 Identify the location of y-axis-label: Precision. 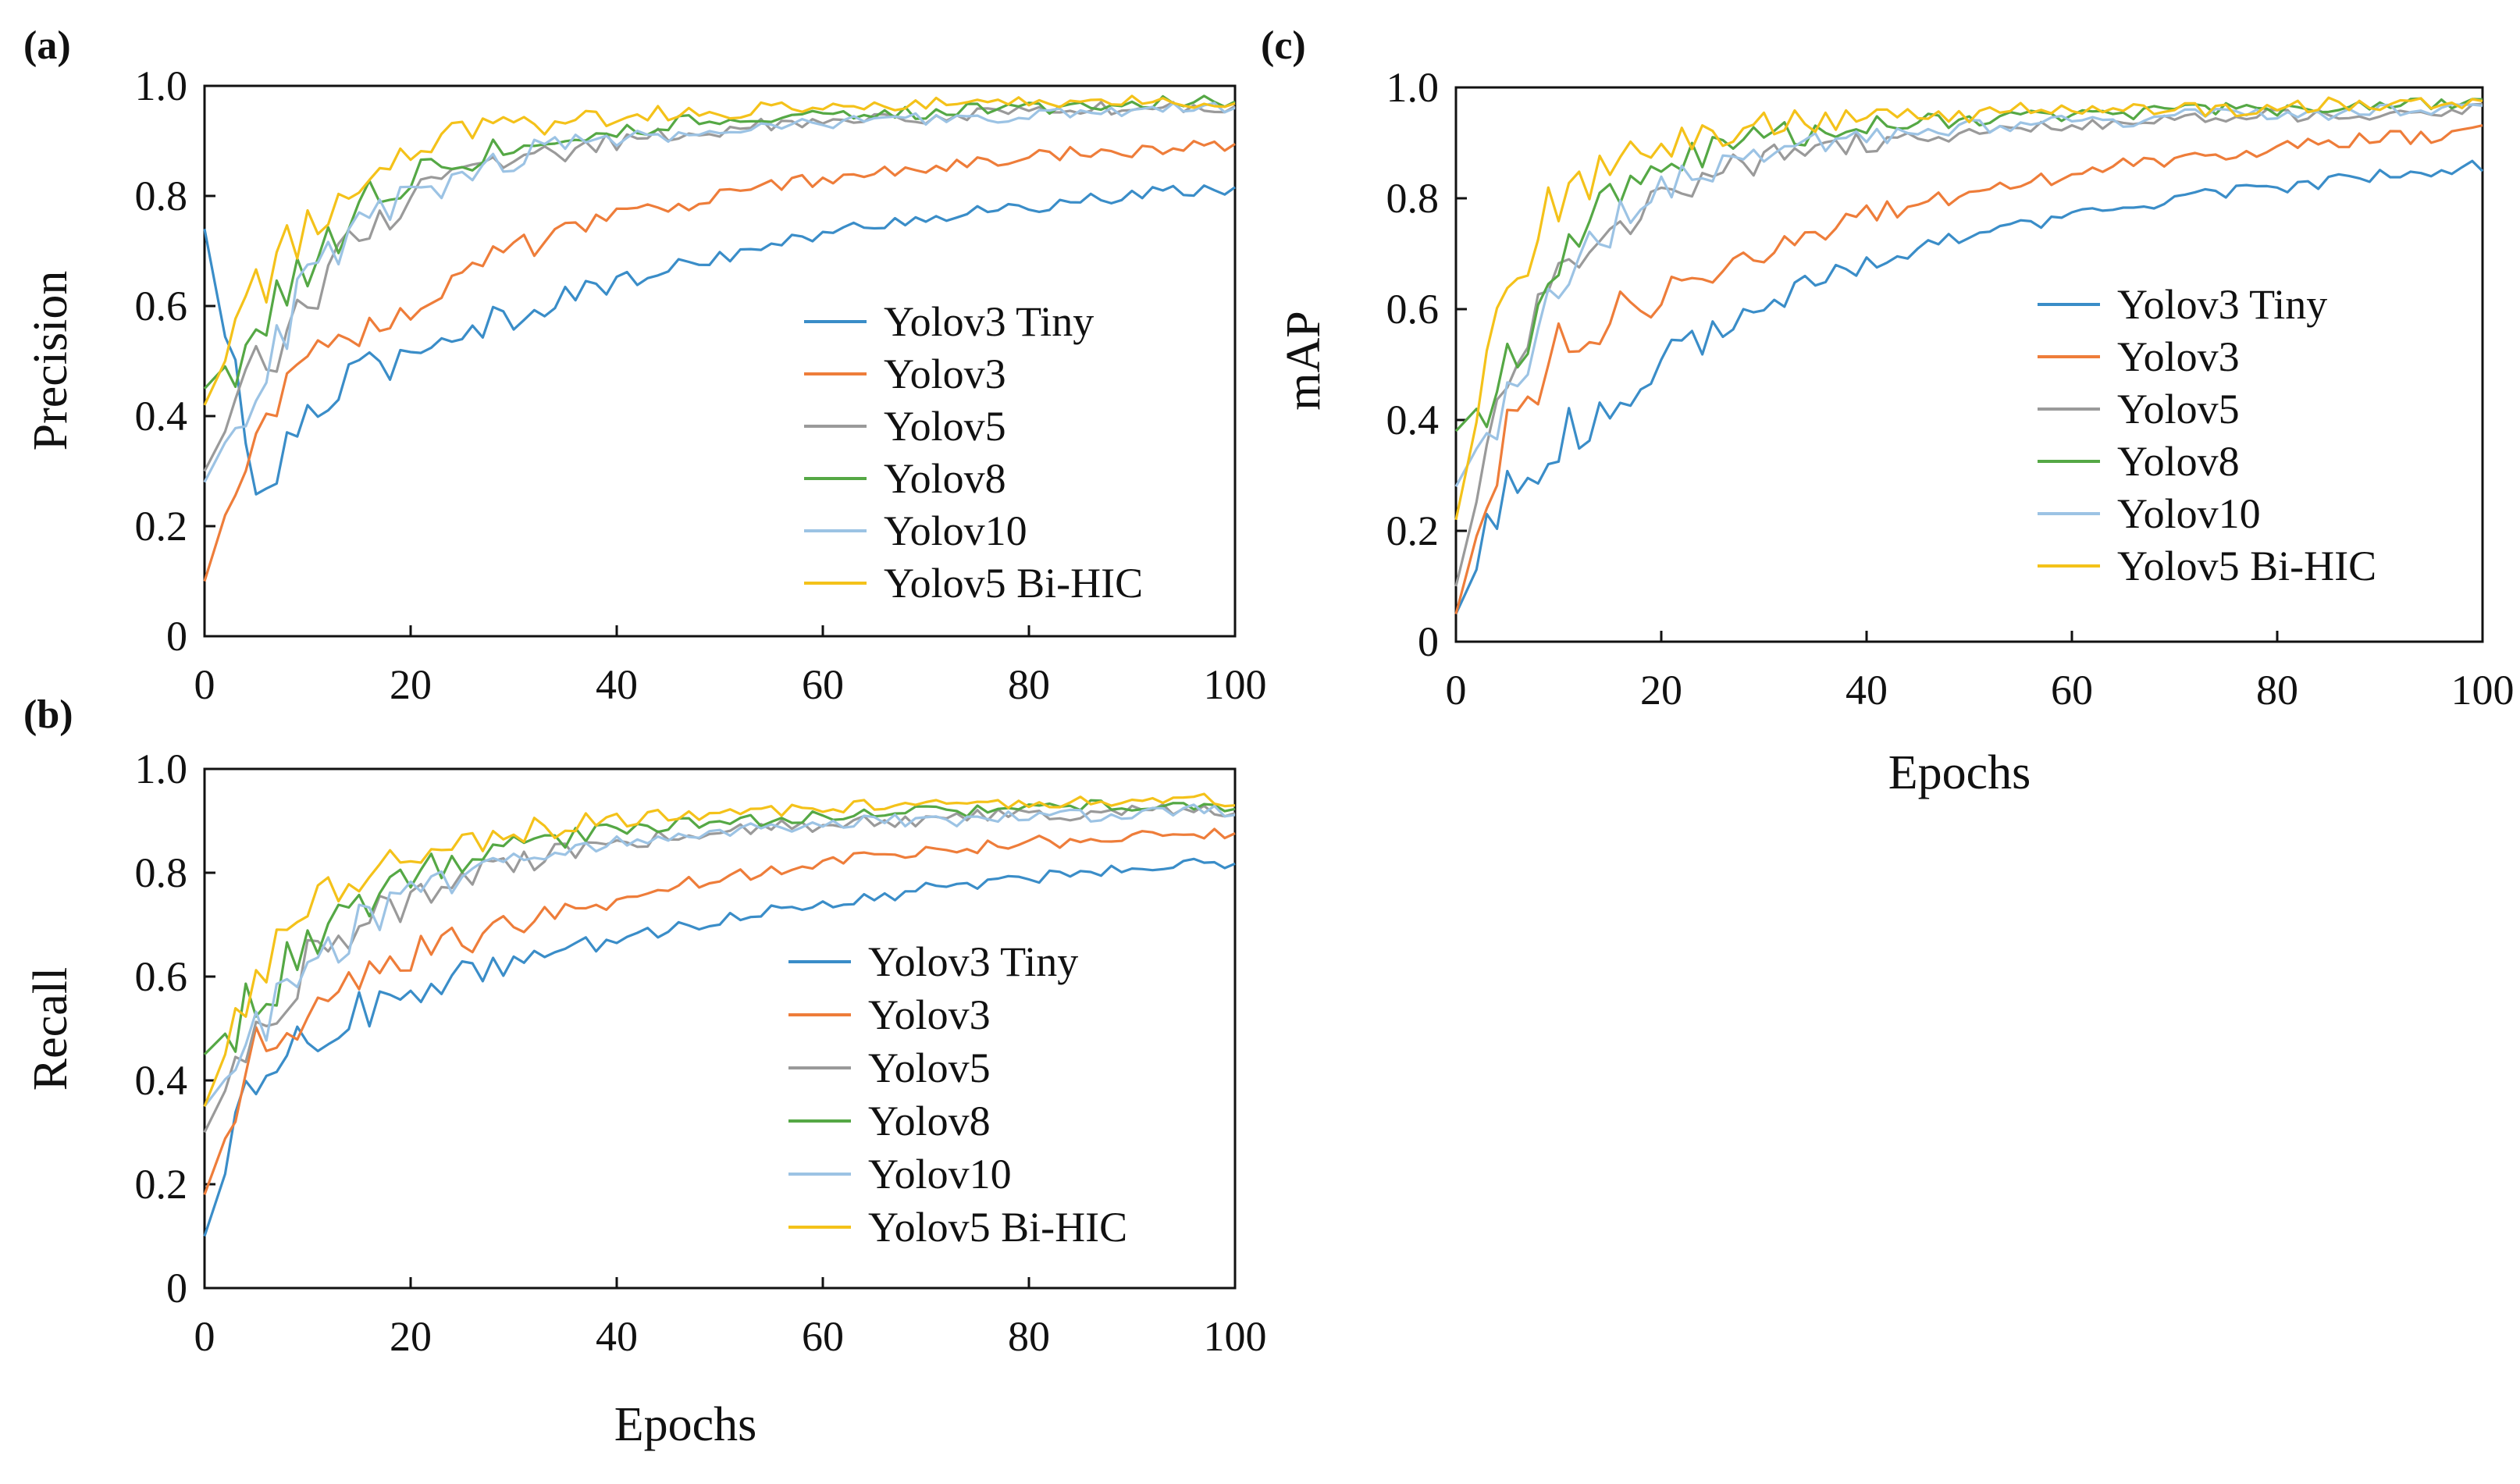
(50, 361).